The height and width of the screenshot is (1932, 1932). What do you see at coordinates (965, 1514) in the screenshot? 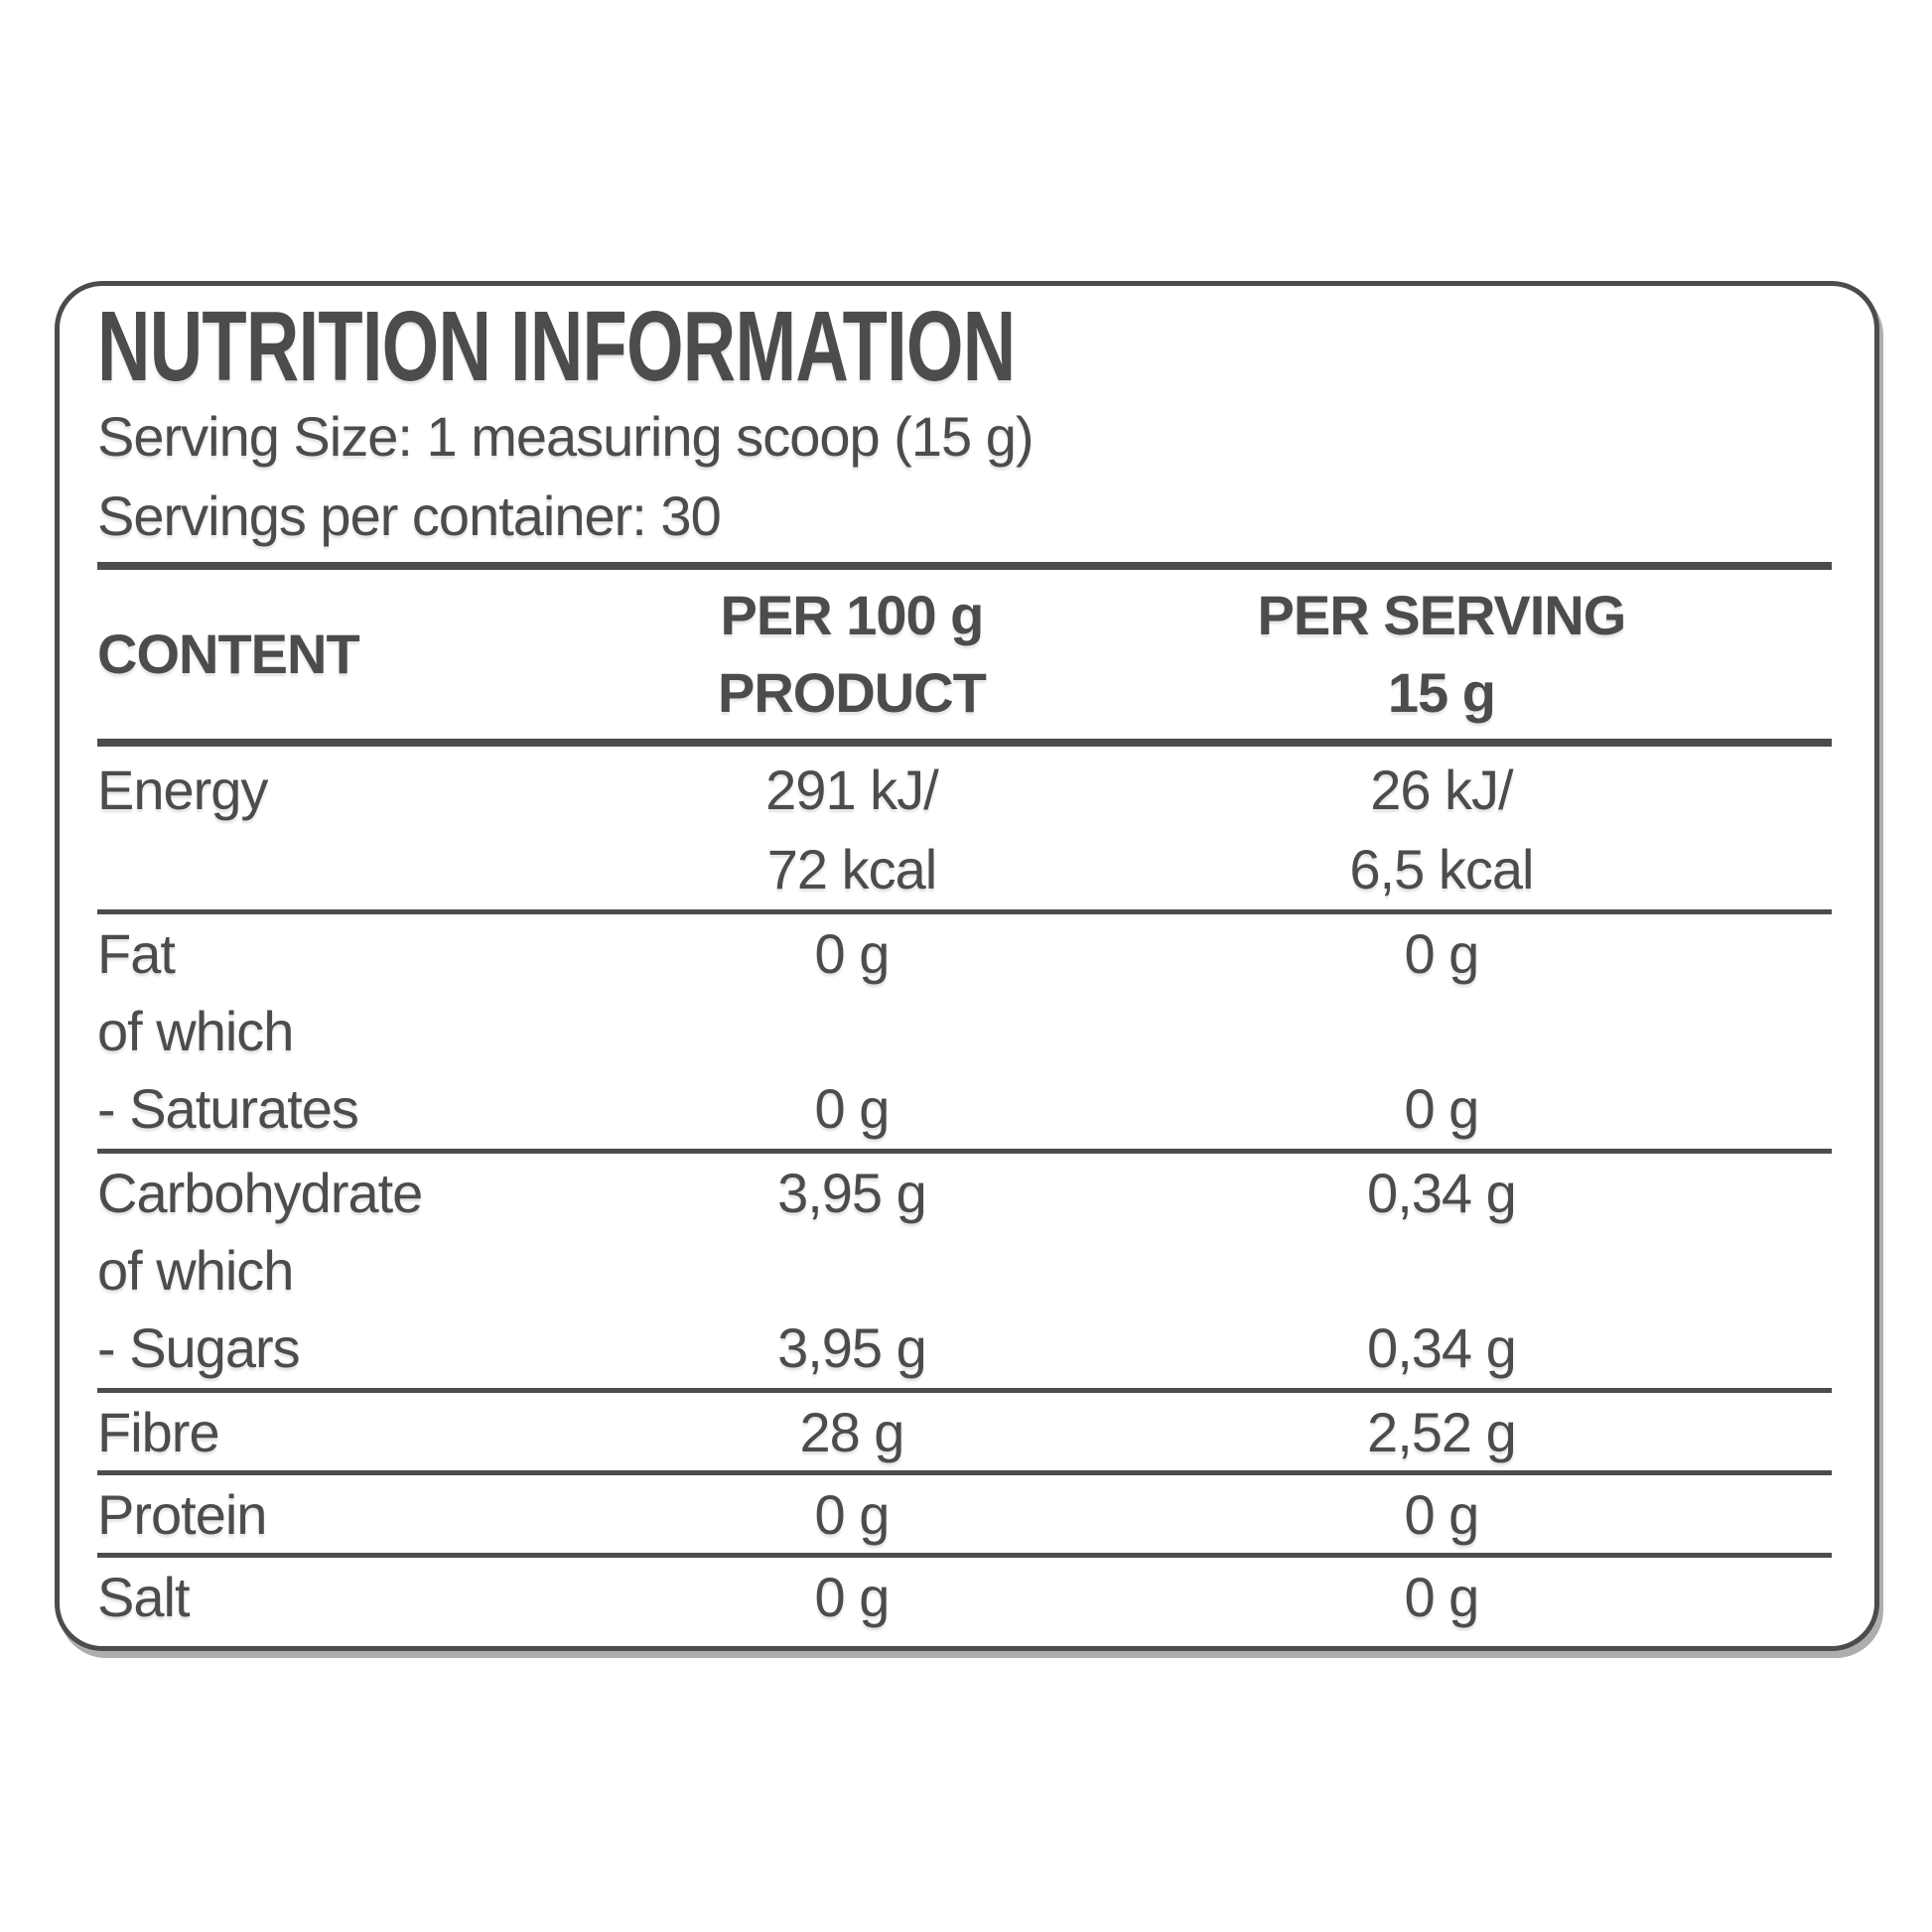
I see `table-row: Protein 0 g 0 g` at bounding box center [965, 1514].